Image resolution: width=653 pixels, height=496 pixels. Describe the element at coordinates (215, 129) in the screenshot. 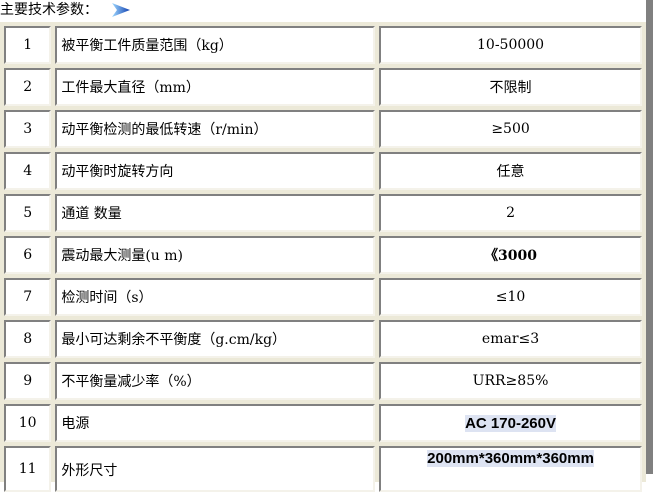

I see `parameter-name: 动平衡检测的最低转速（r/min）` at that location.